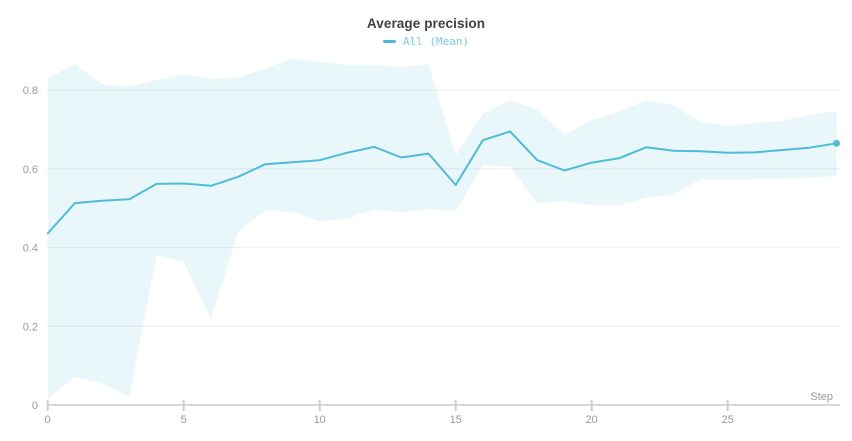 The width and height of the screenshot is (852, 441). Describe the element at coordinates (456, 420) in the screenshot. I see `x-tick-label: 15` at that location.